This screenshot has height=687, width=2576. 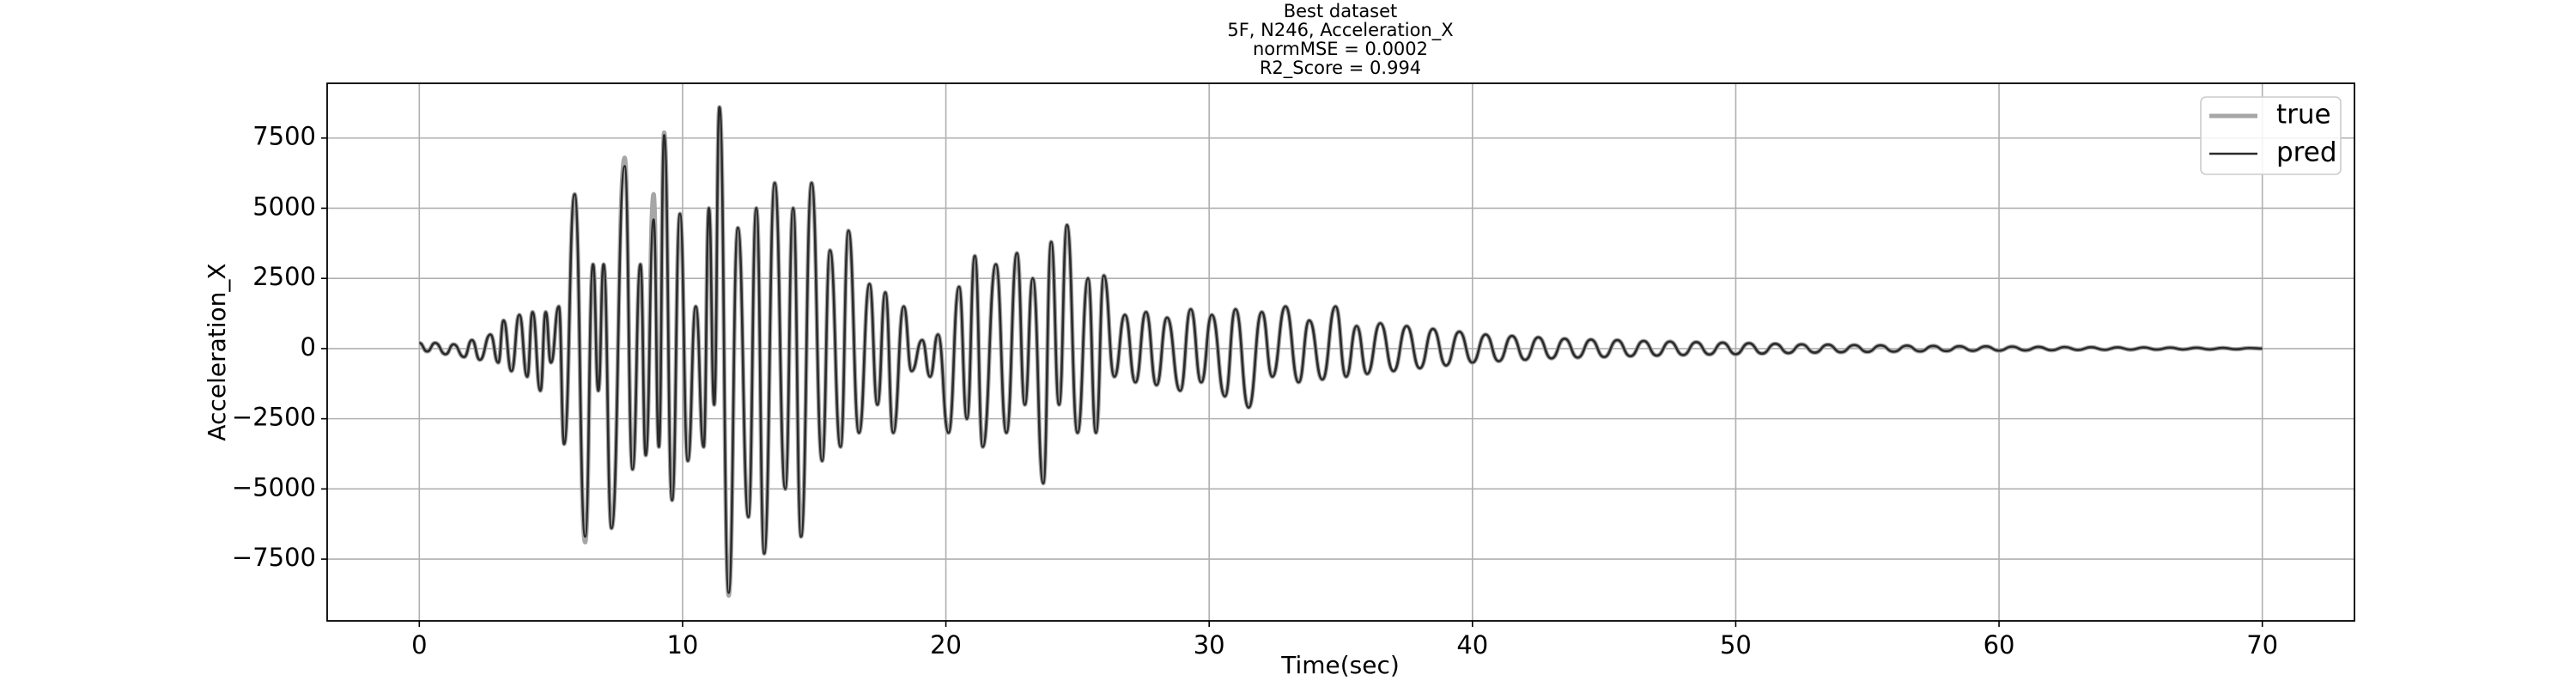 I want to click on chart-title: normMSE = 0.0002, so click(x=1341, y=49).